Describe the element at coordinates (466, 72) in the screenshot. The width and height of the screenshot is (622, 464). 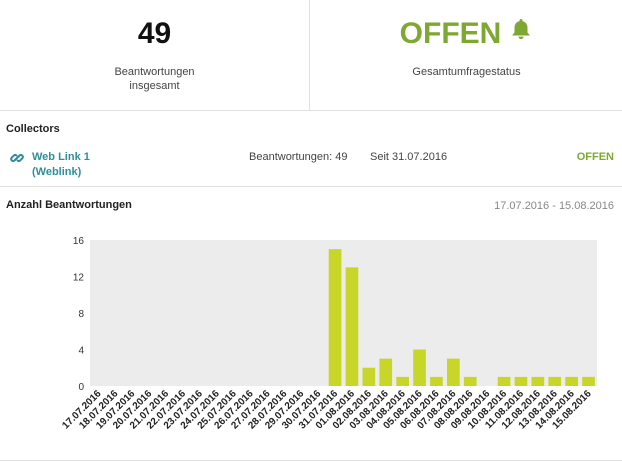
I see `survey-status-label: Gesamtumfragestatus` at that location.